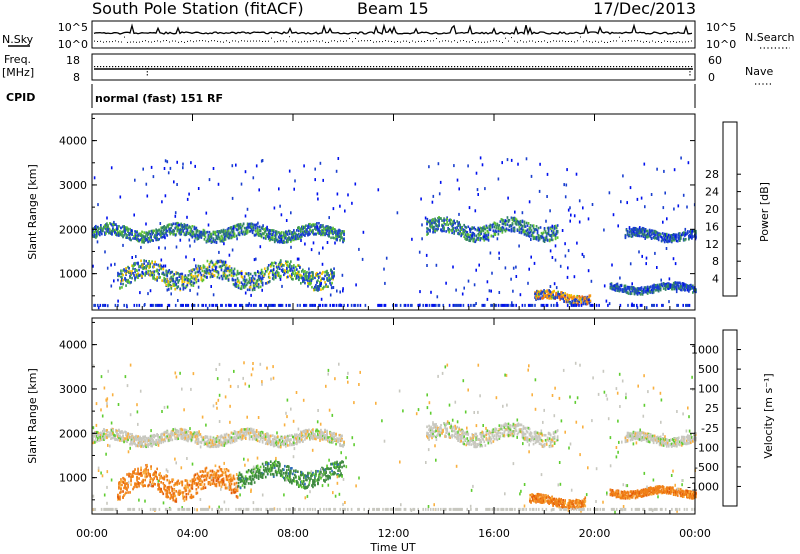 The height and width of the screenshot is (554, 800). I want to click on colorbar-tick-label: 4, so click(715, 279).